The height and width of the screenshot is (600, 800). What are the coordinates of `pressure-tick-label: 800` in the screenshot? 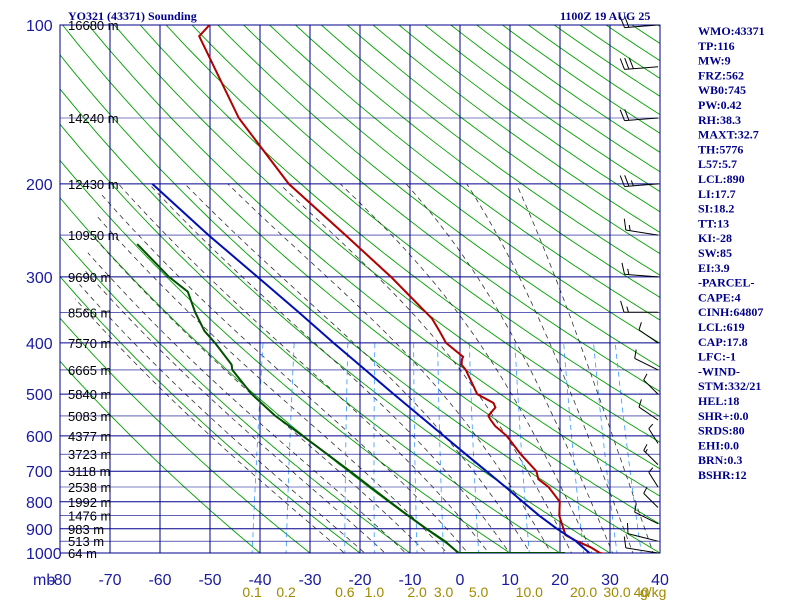 It's located at (39, 503).